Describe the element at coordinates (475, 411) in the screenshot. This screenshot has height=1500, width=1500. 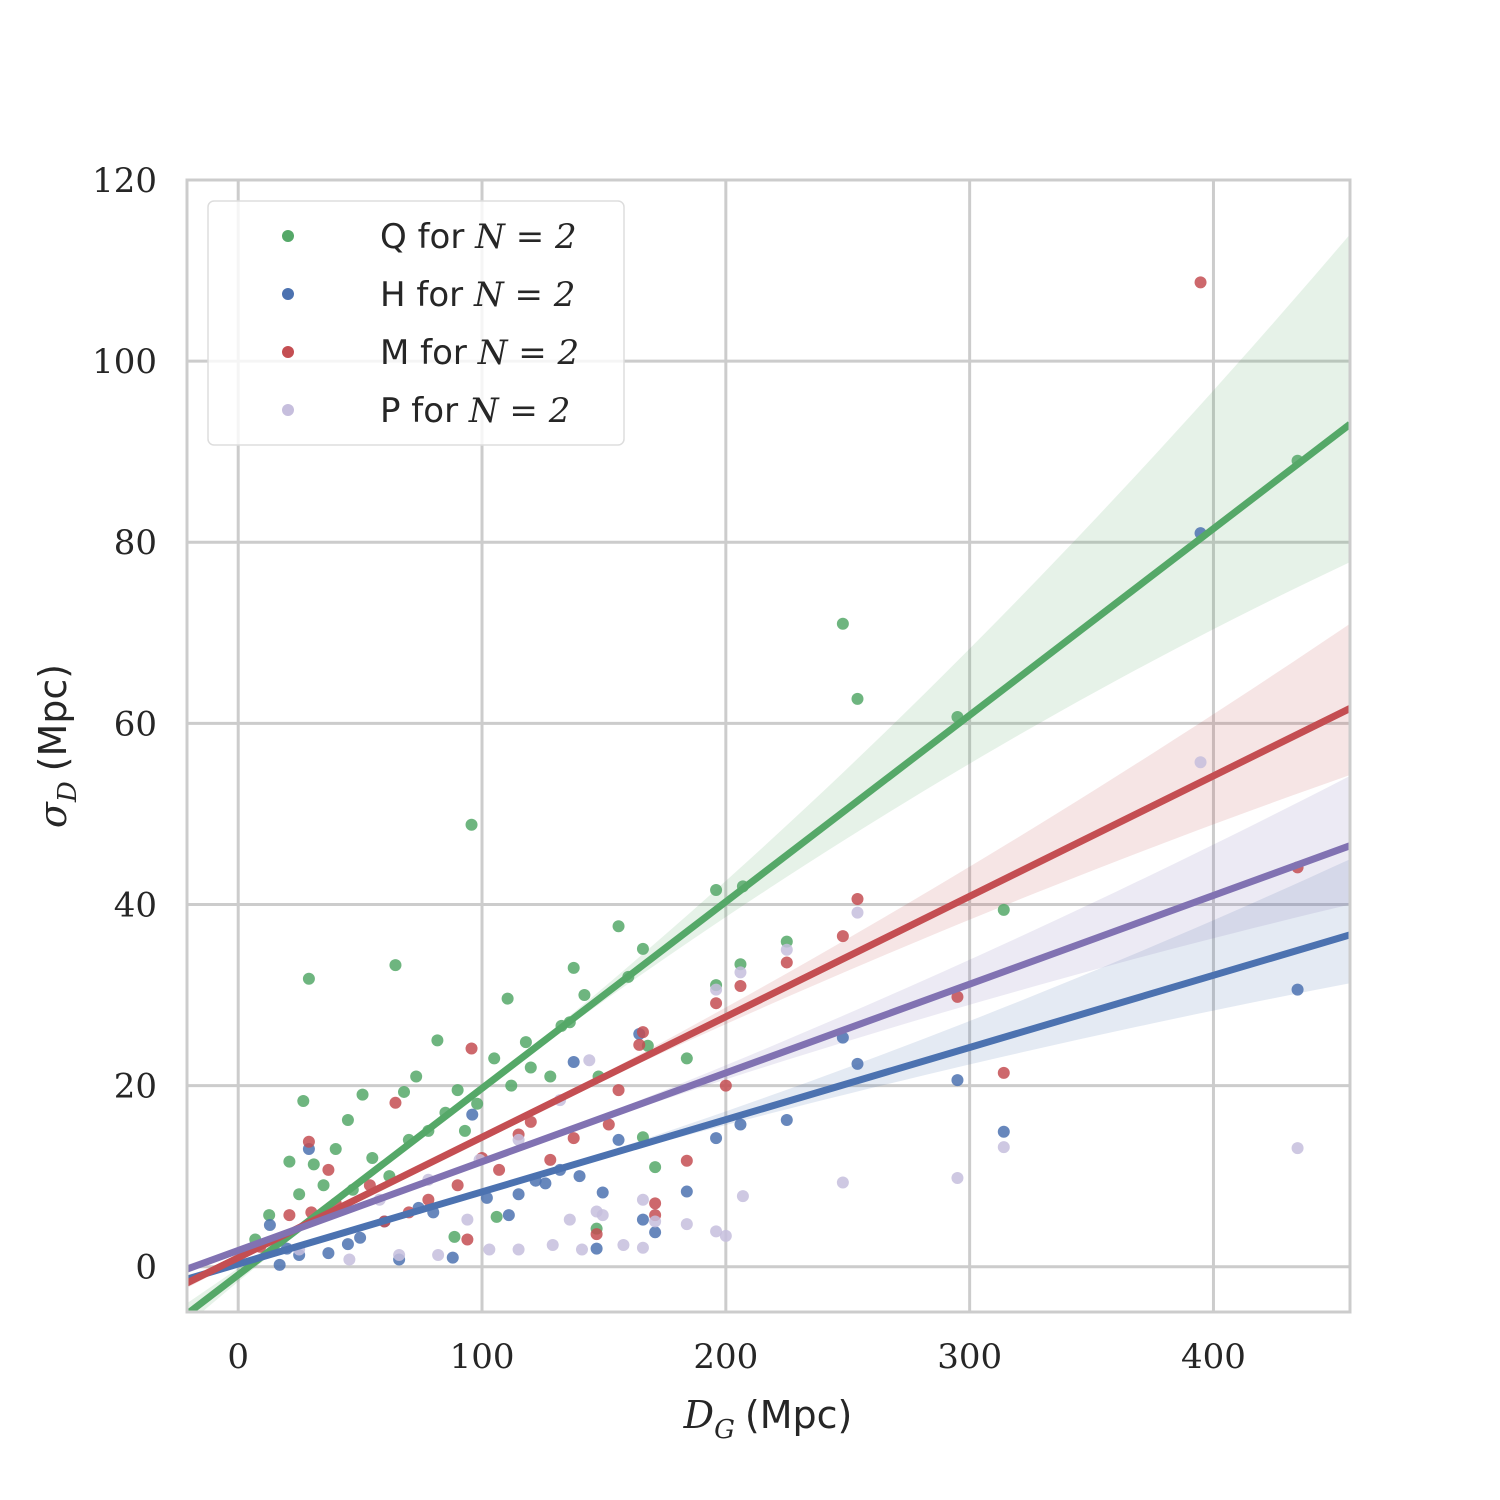
I see `legend-entry: P for N = 2` at that location.